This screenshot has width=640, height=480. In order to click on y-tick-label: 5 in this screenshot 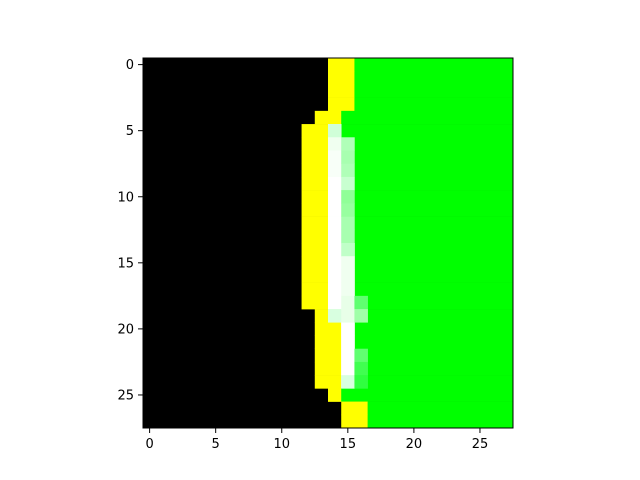, I will do `click(130, 131)`.